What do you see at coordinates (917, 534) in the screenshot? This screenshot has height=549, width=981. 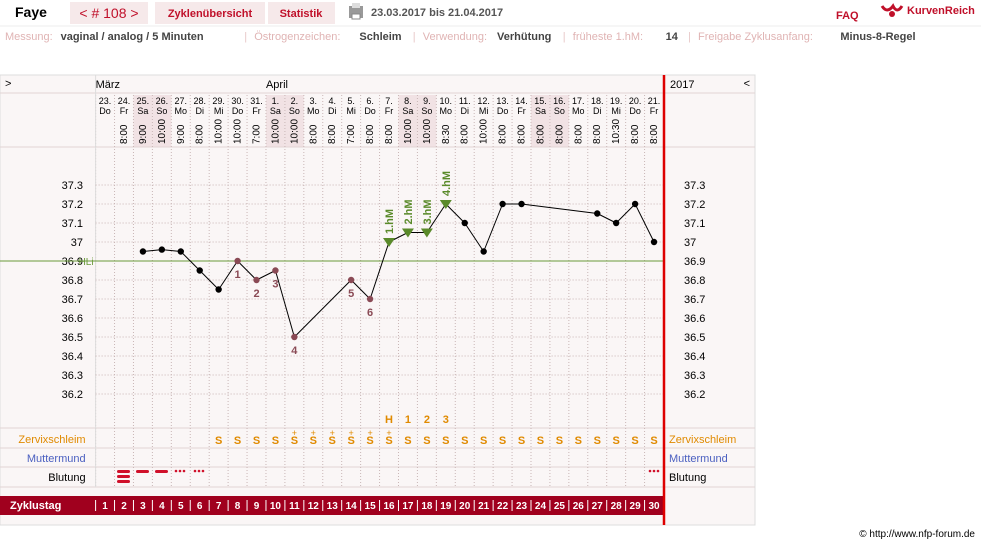 I see `footer: © http://www.nfp-forum.de` at bounding box center [917, 534].